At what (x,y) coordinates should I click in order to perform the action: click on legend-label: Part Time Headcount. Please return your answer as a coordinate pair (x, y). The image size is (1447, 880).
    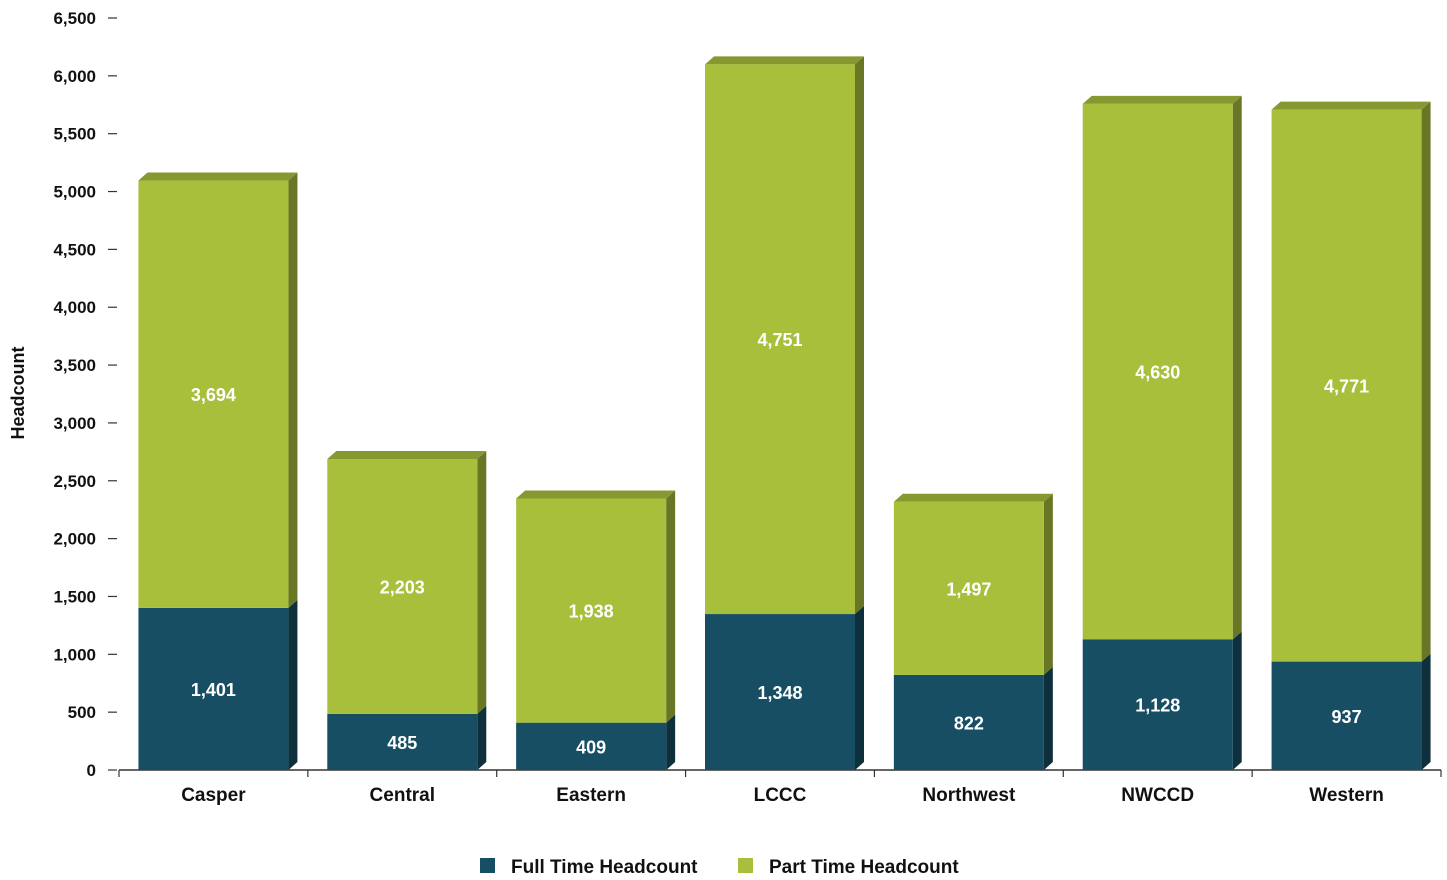
    Looking at the image, I should click on (864, 867).